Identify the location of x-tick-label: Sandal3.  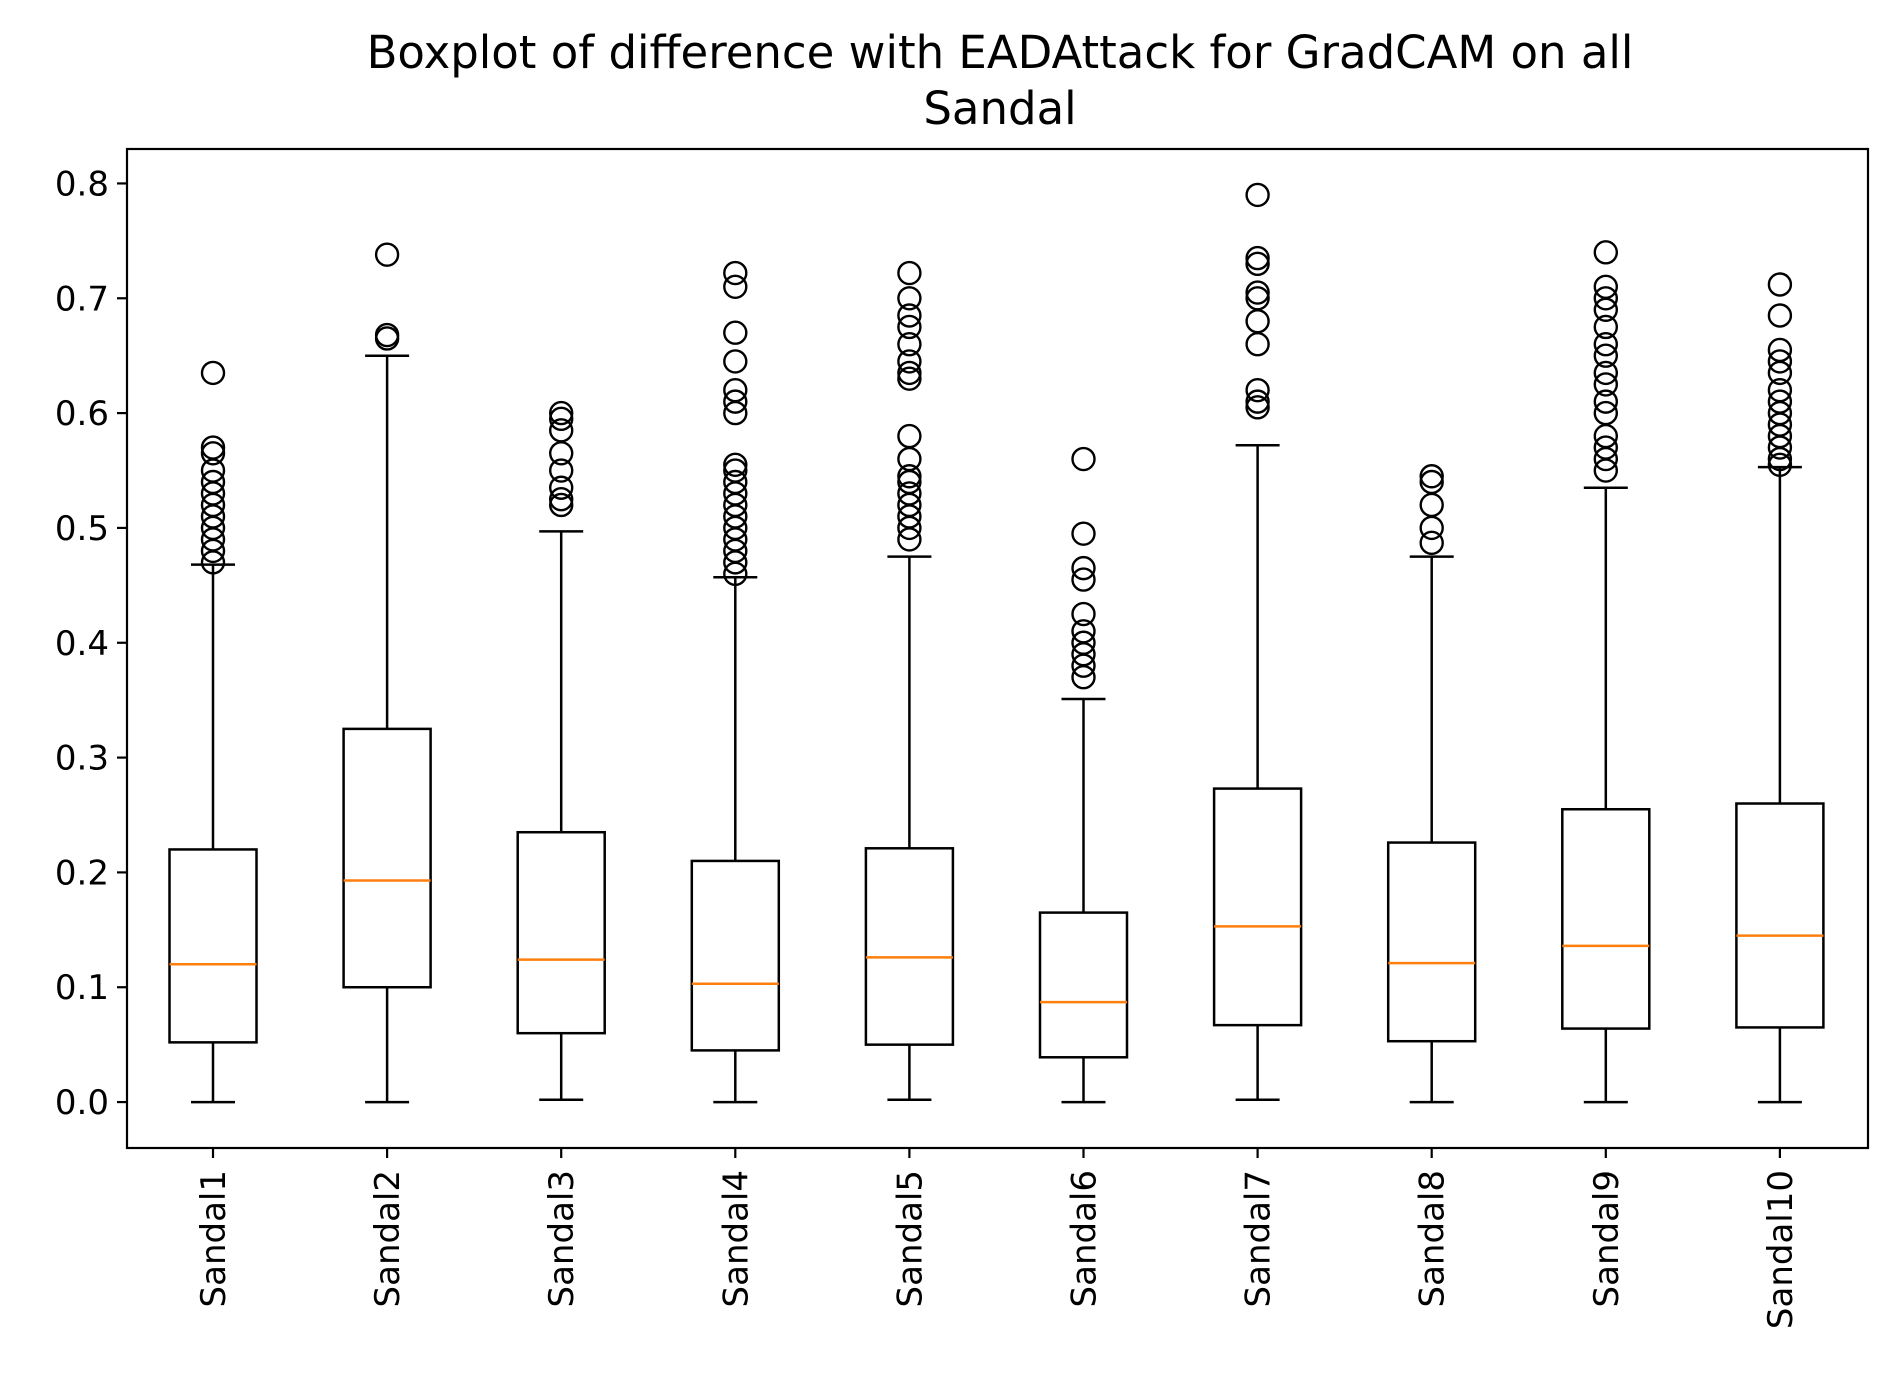
(562, 1238).